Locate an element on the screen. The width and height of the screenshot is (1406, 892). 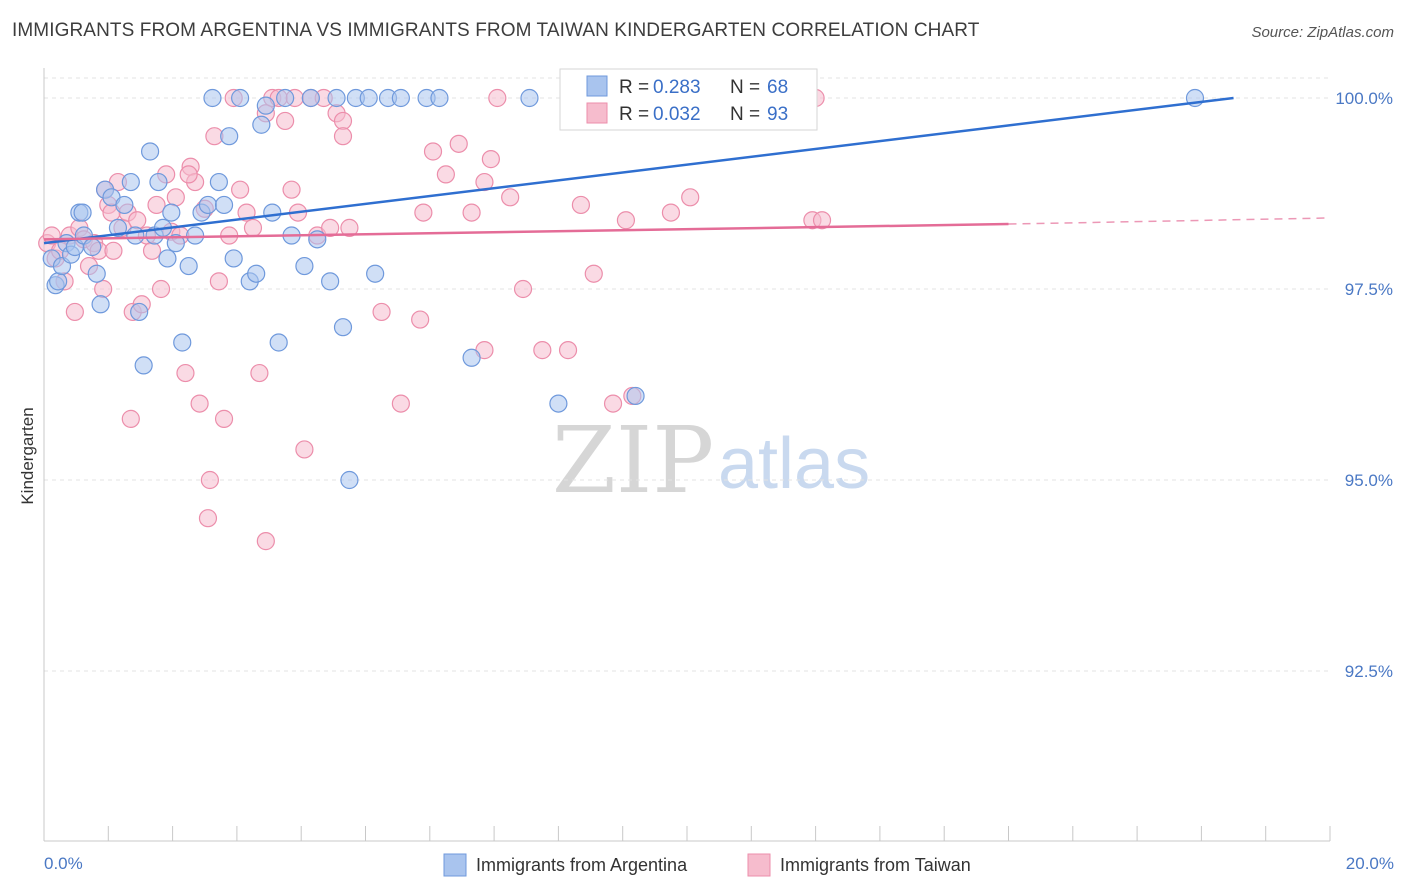
bottom-legend-swatch-taiwan is located at coordinates (759, 865).